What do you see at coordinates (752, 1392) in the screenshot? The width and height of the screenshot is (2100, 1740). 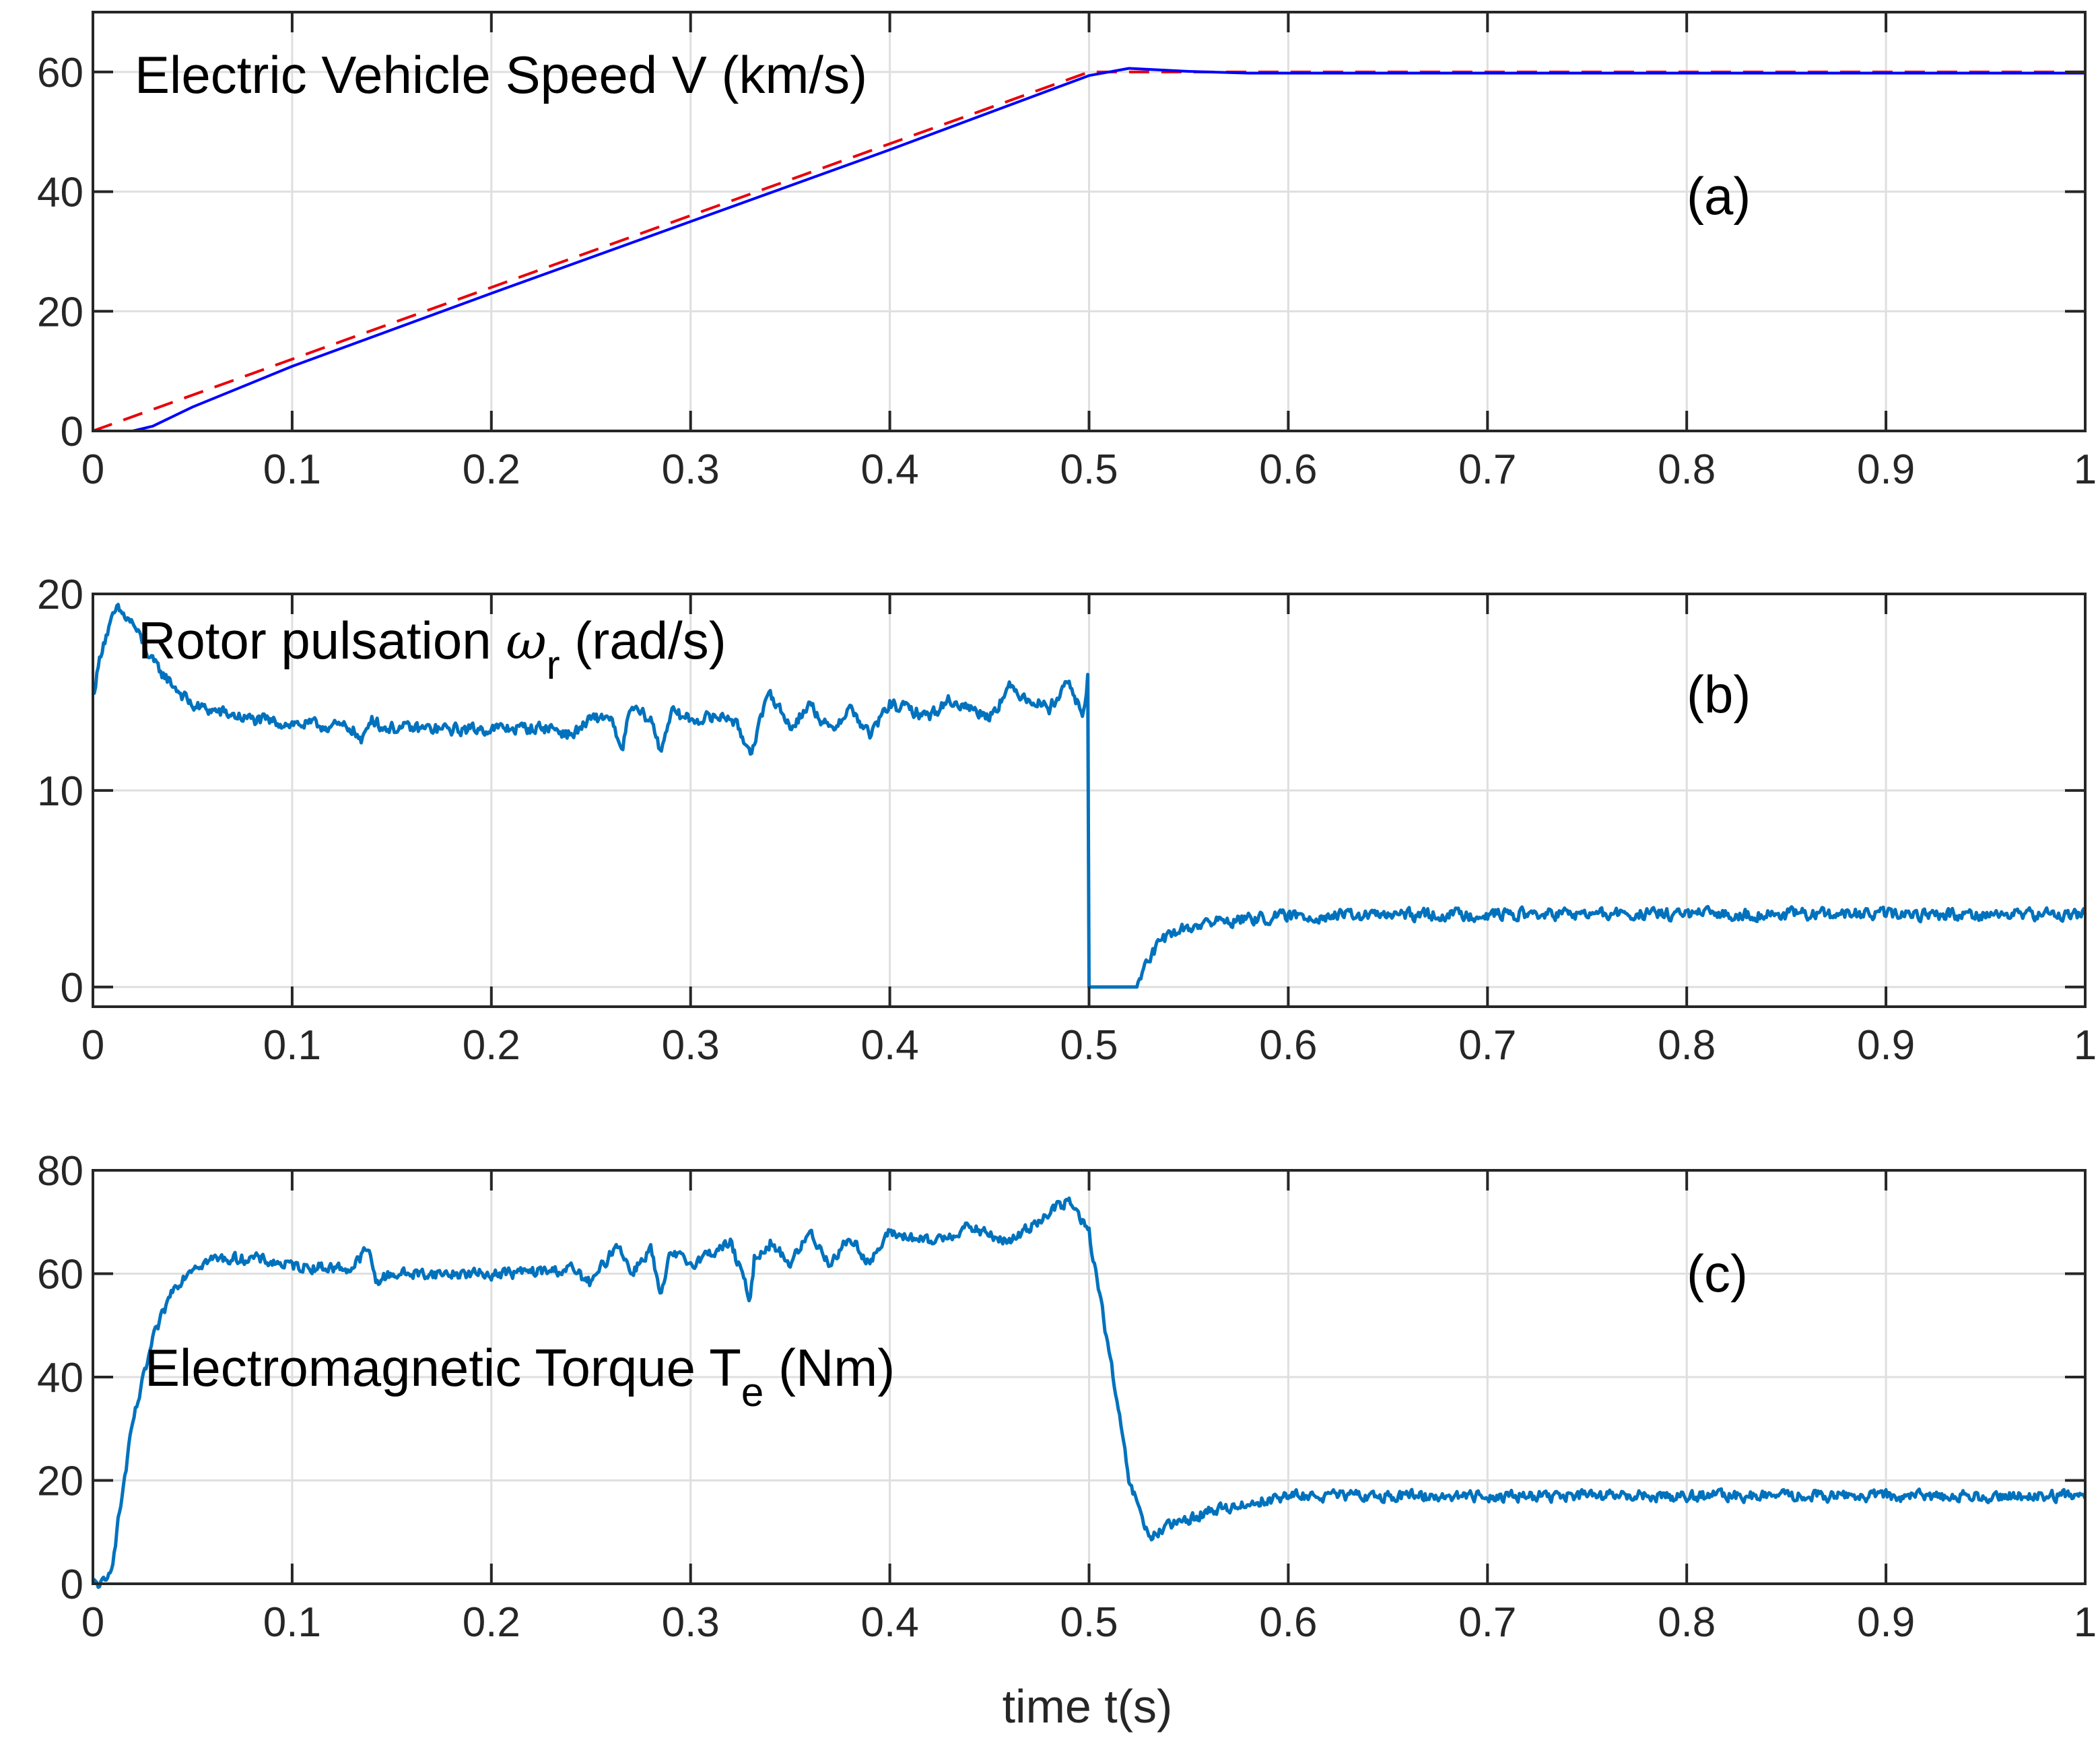 I see `panel-c-title-subscript: e` at bounding box center [752, 1392].